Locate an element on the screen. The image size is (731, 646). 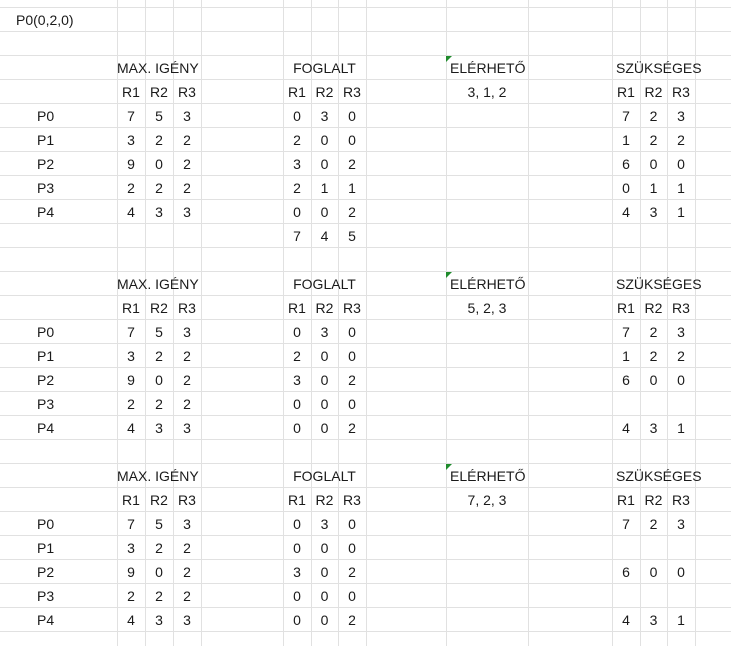
szukseges-value: 4 is located at coordinates (626, 620).